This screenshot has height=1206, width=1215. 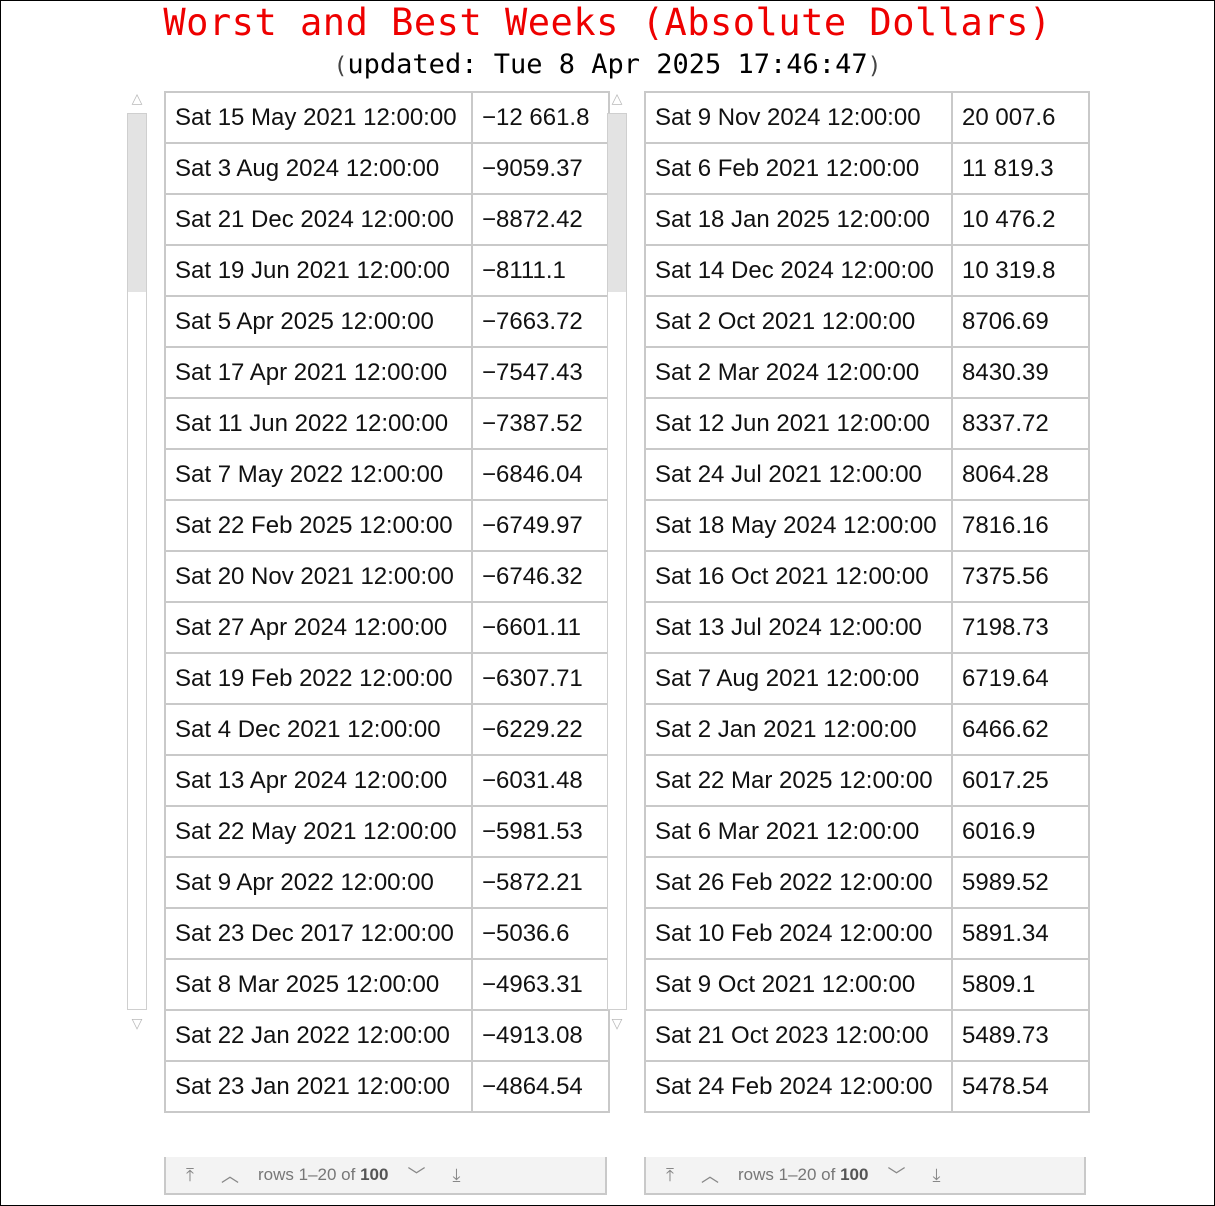 What do you see at coordinates (867, 780) in the screenshot?
I see `table-row: Sat 22 Mar 2025 12:00:00 6017.25` at bounding box center [867, 780].